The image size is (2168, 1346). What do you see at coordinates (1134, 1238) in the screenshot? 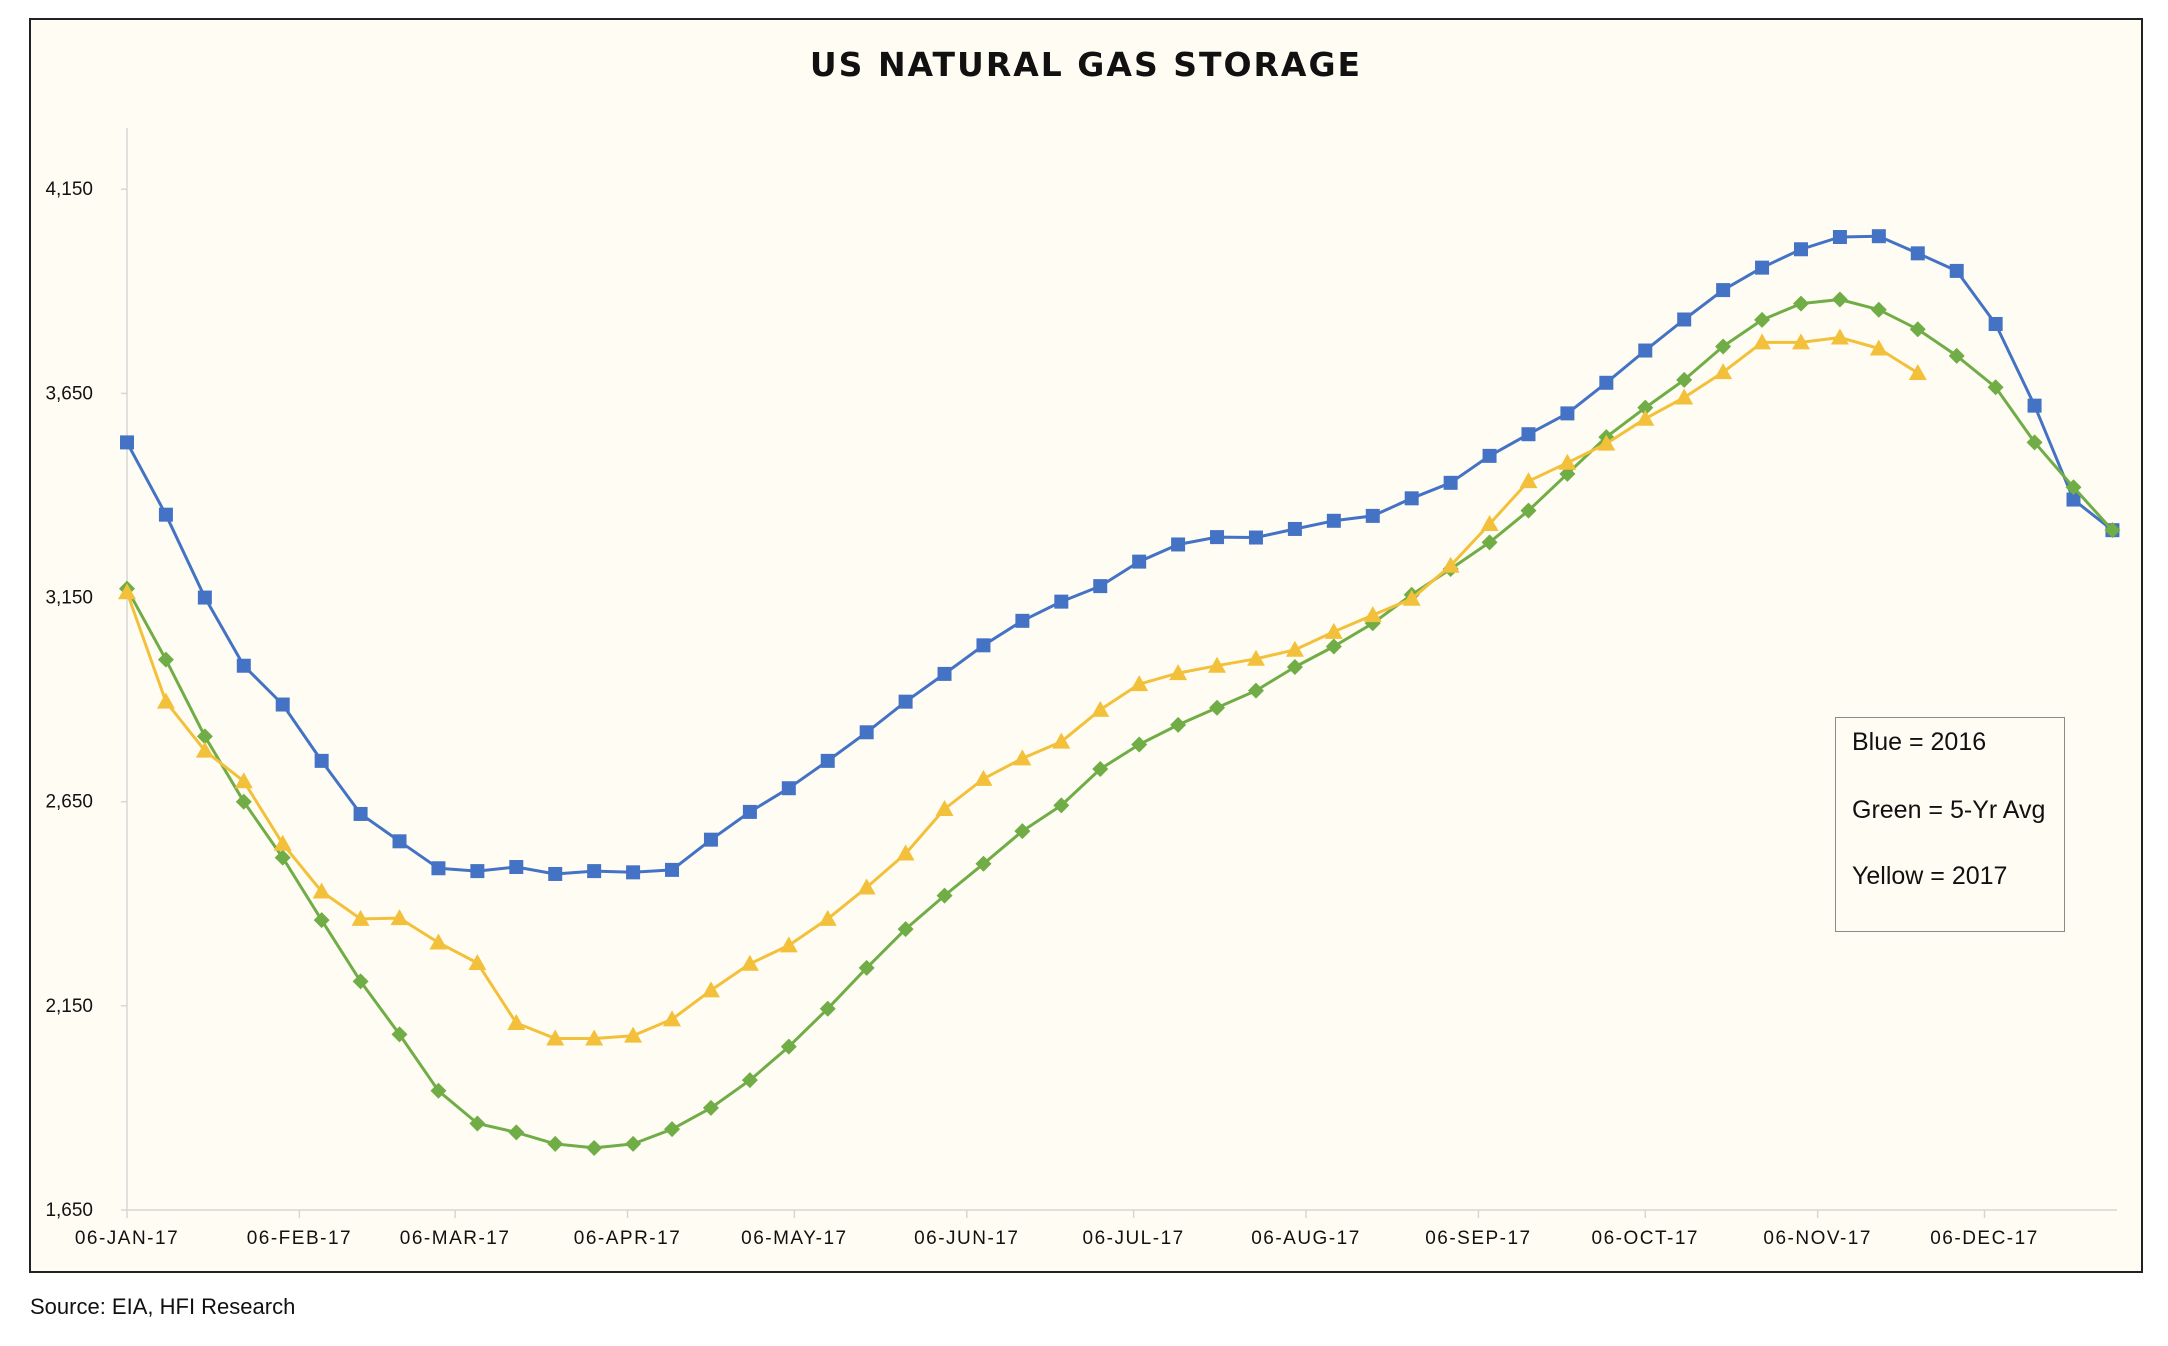
I see `x-tick-label: 06-JUL-17` at bounding box center [1134, 1238].